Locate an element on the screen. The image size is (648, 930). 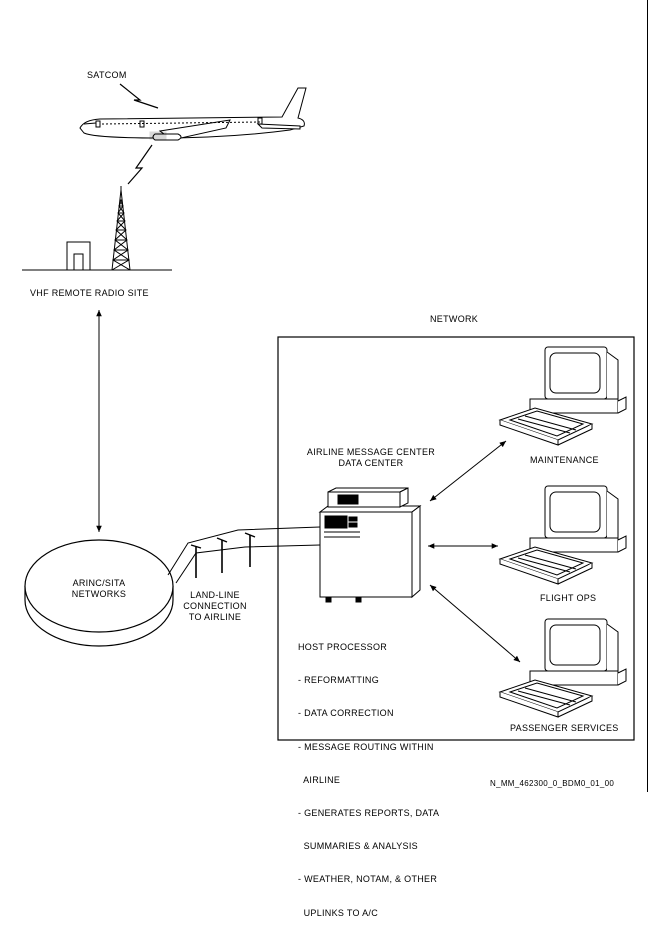
satcom-signal-icon is located at coordinates (139, 96).